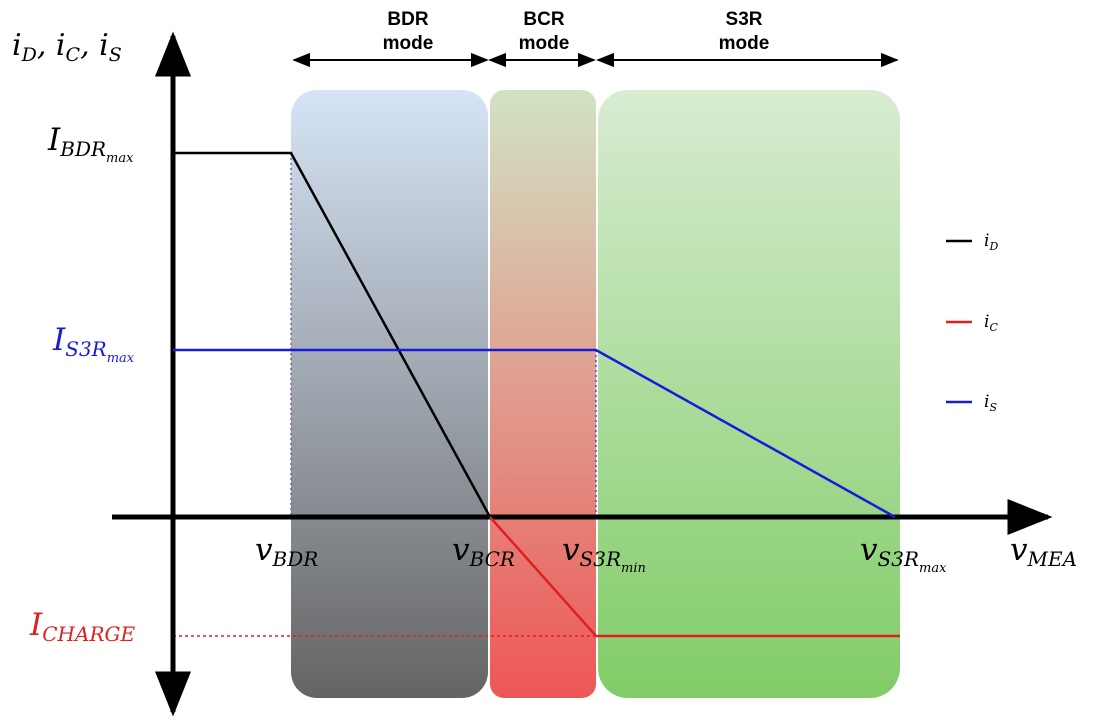 Image resolution: width=1118 pixels, height=727 pixels. I want to click on y-axis-label: iD, iC, iS, so click(67, 47).